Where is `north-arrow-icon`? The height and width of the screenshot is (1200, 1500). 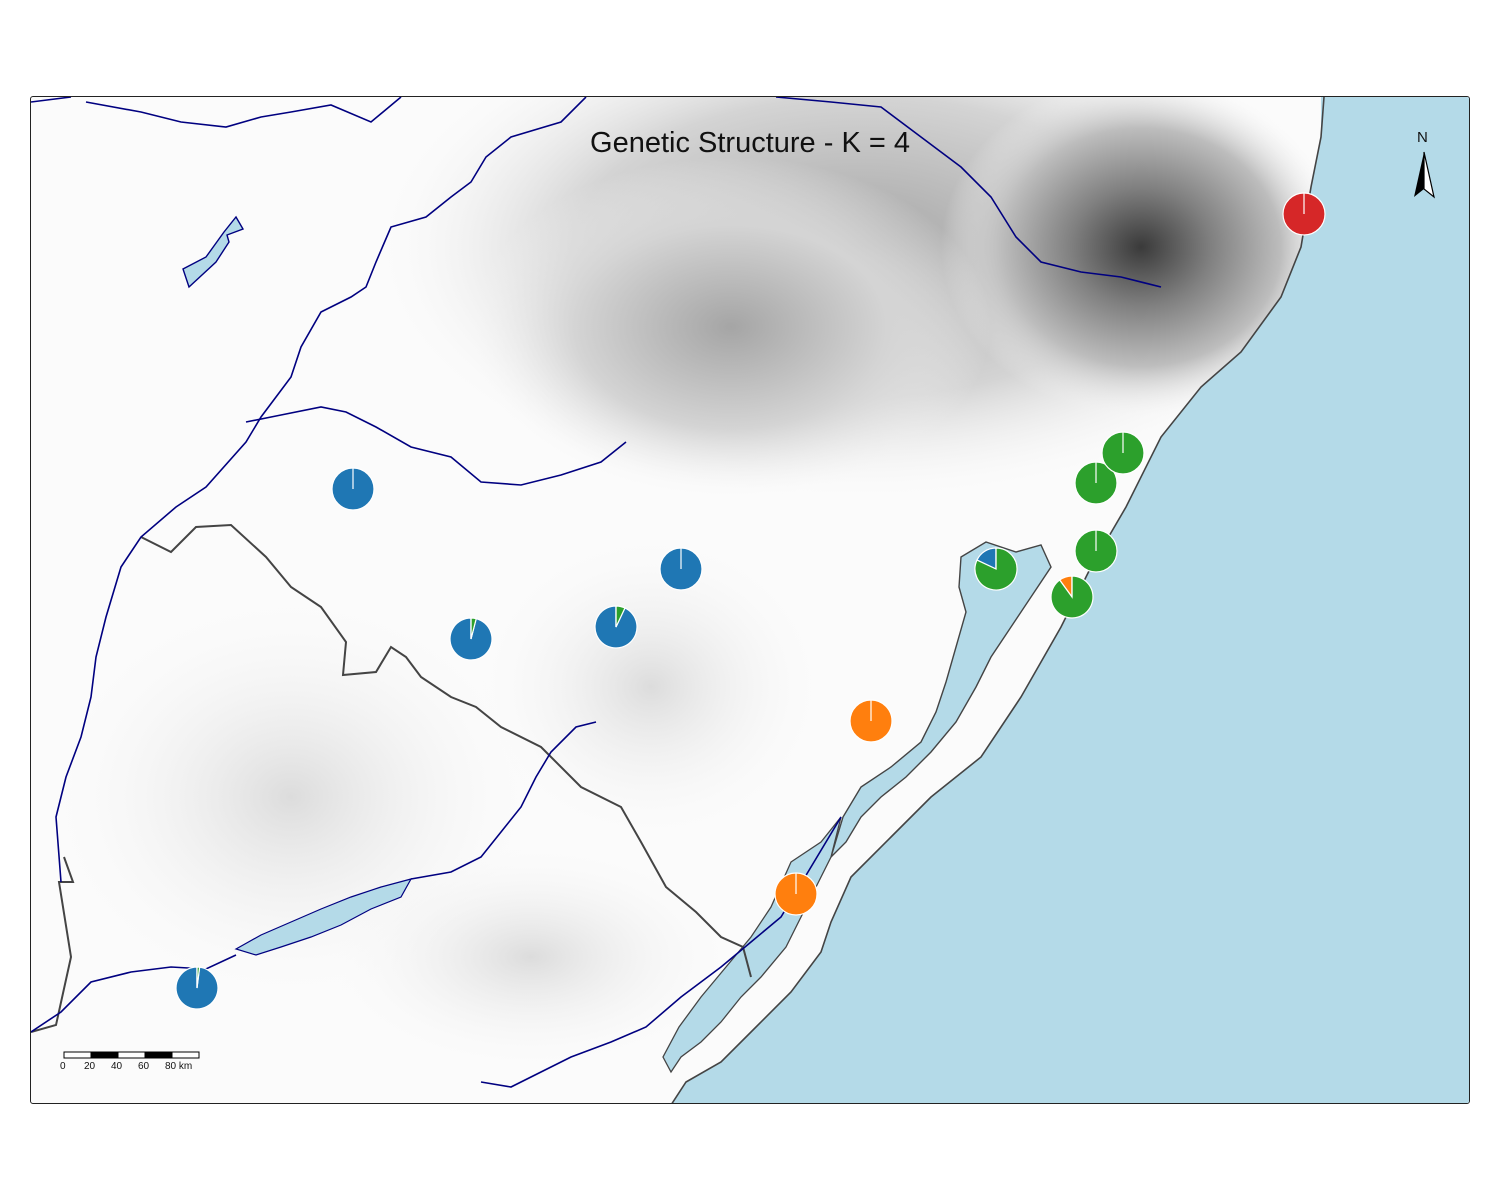 north-arrow-icon is located at coordinates (1424, 175).